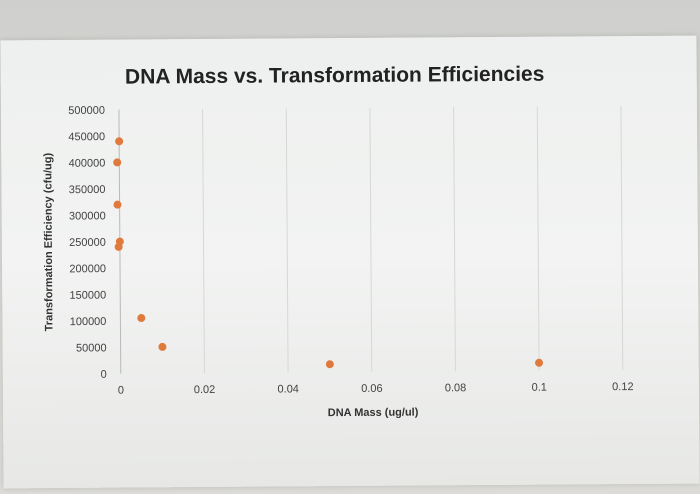  What do you see at coordinates (205, 390) in the screenshot?
I see `x-tick-label: 0.02` at bounding box center [205, 390].